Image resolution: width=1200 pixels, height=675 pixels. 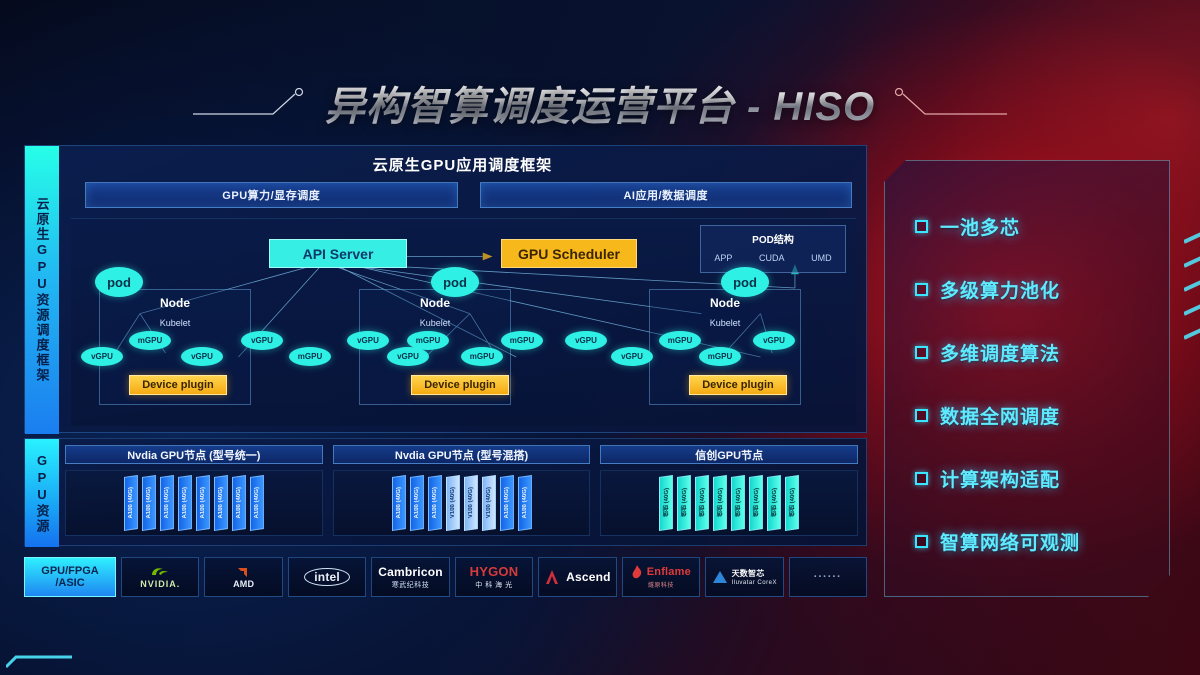 I want to click on feature-item-5: 计算架构适配, so click(x=1042, y=478).